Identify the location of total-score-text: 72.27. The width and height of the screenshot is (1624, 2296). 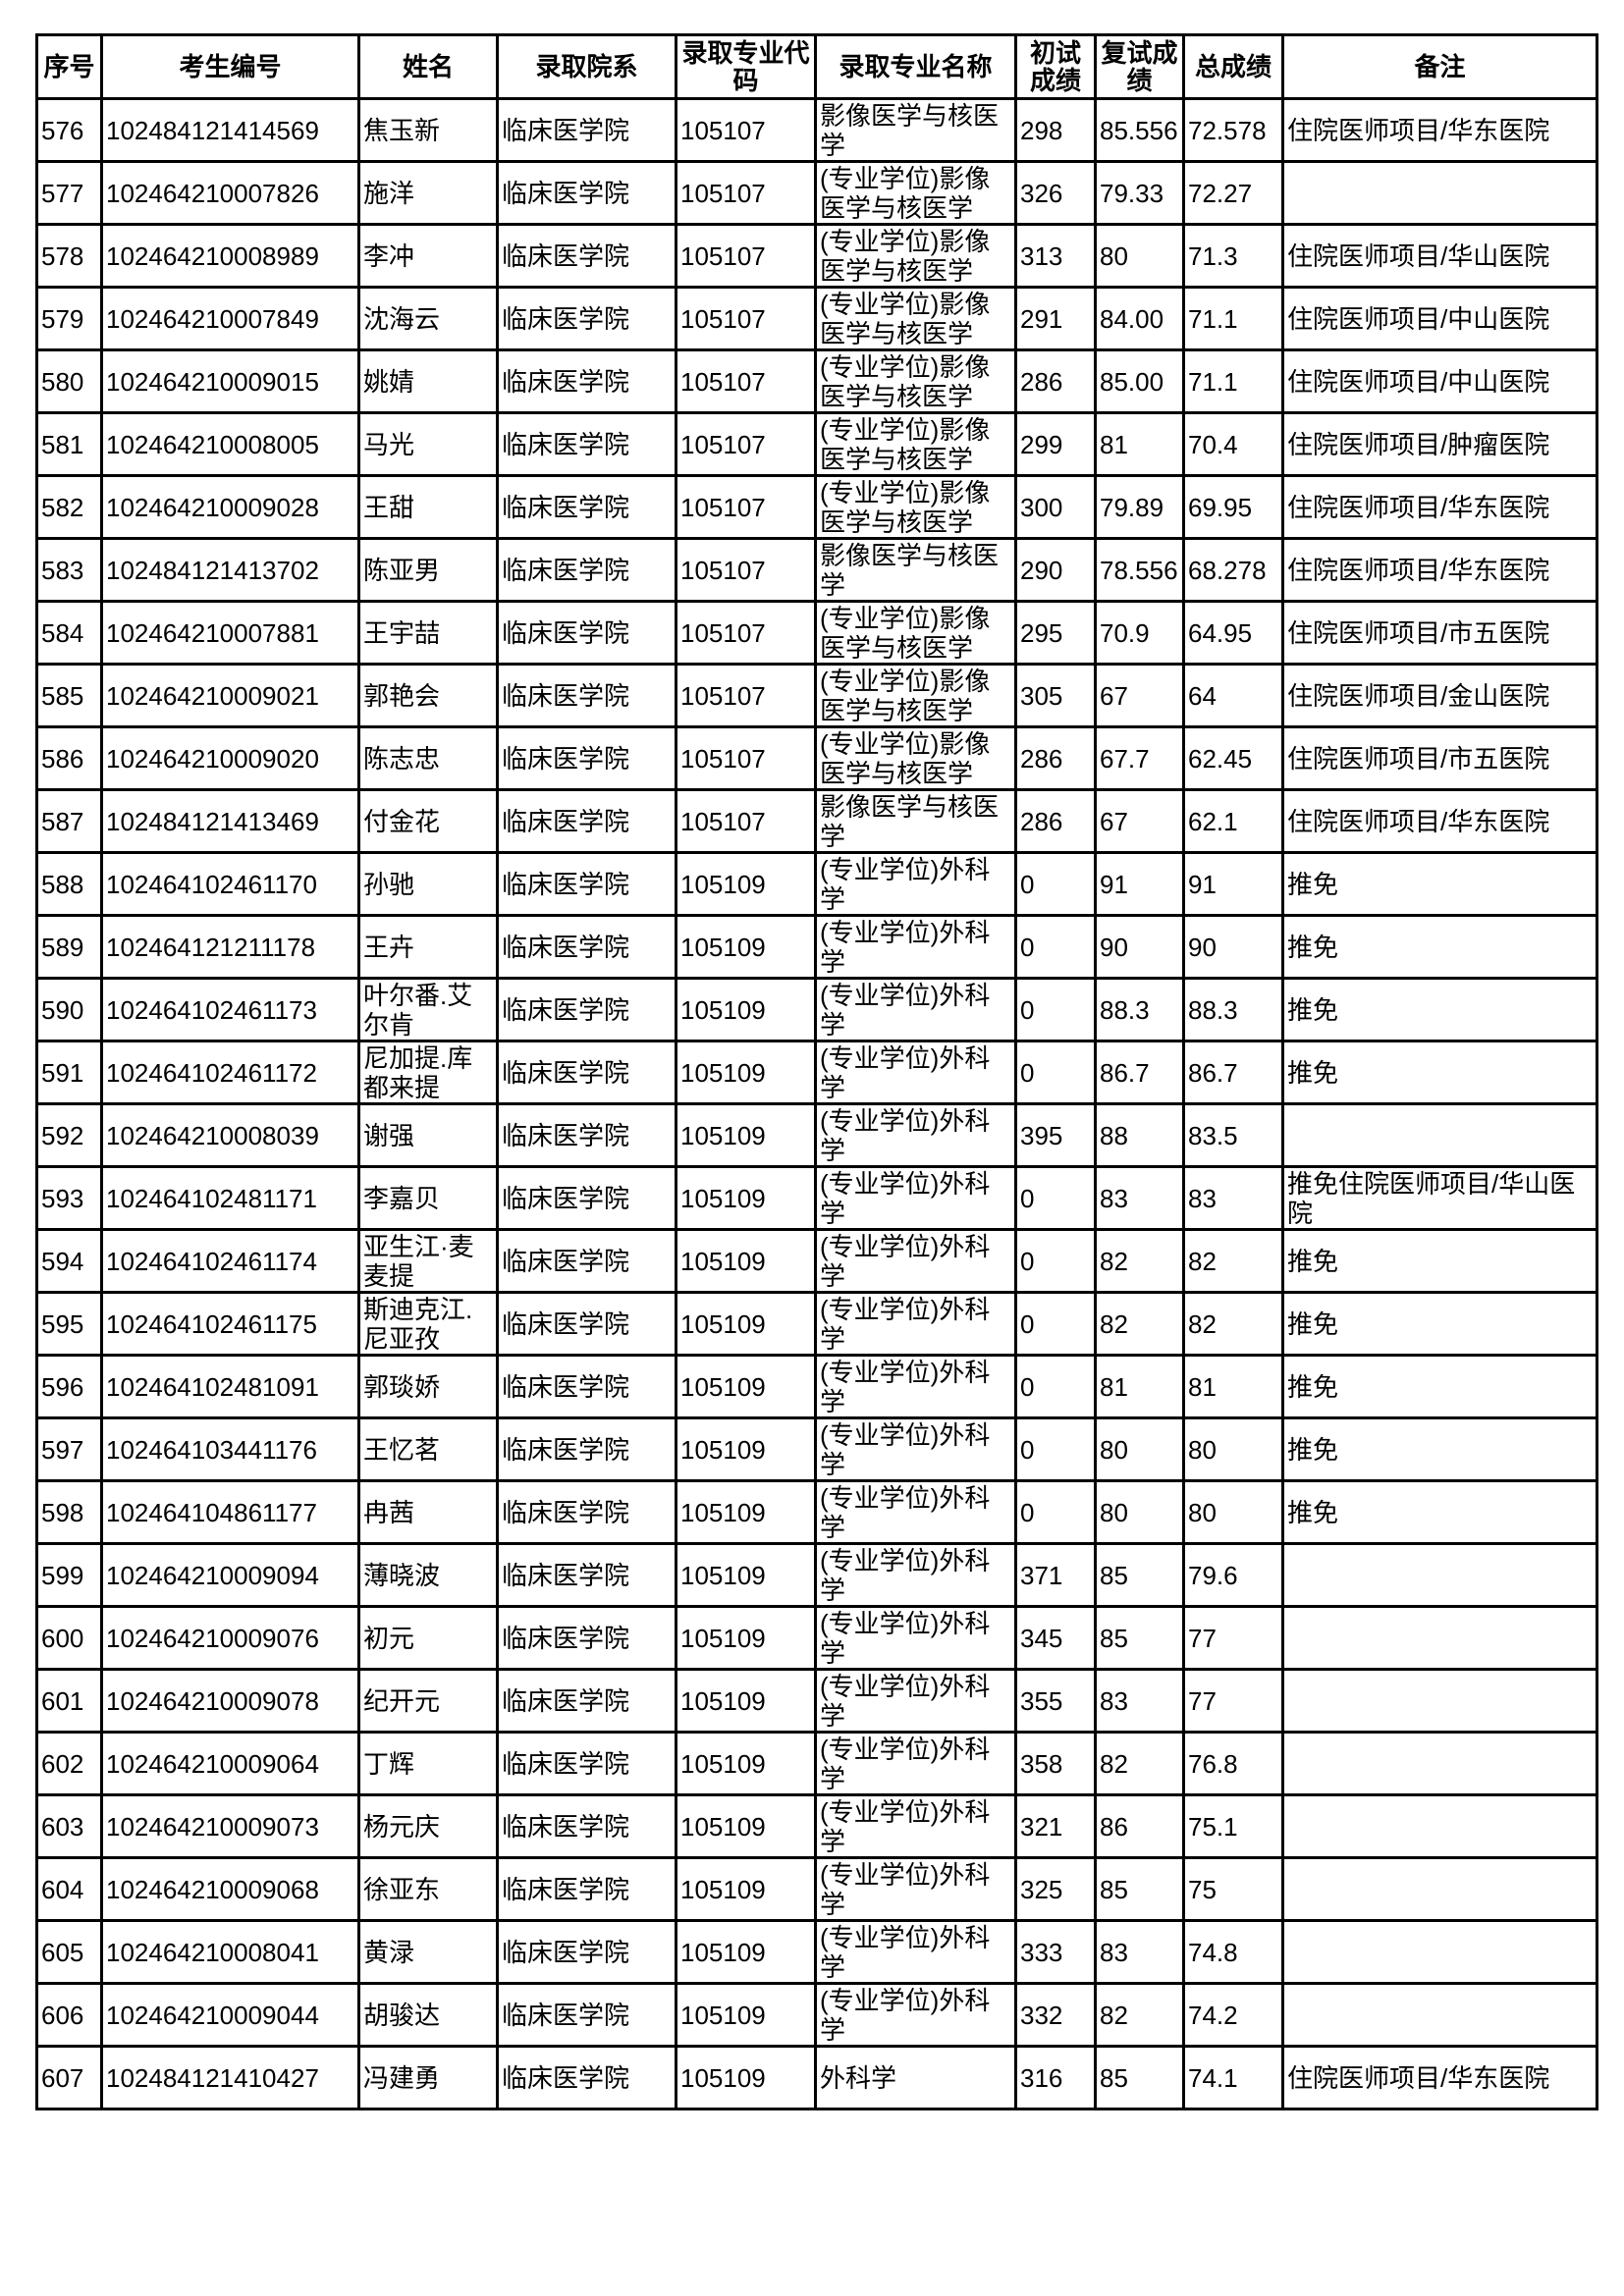
(1220, 193).